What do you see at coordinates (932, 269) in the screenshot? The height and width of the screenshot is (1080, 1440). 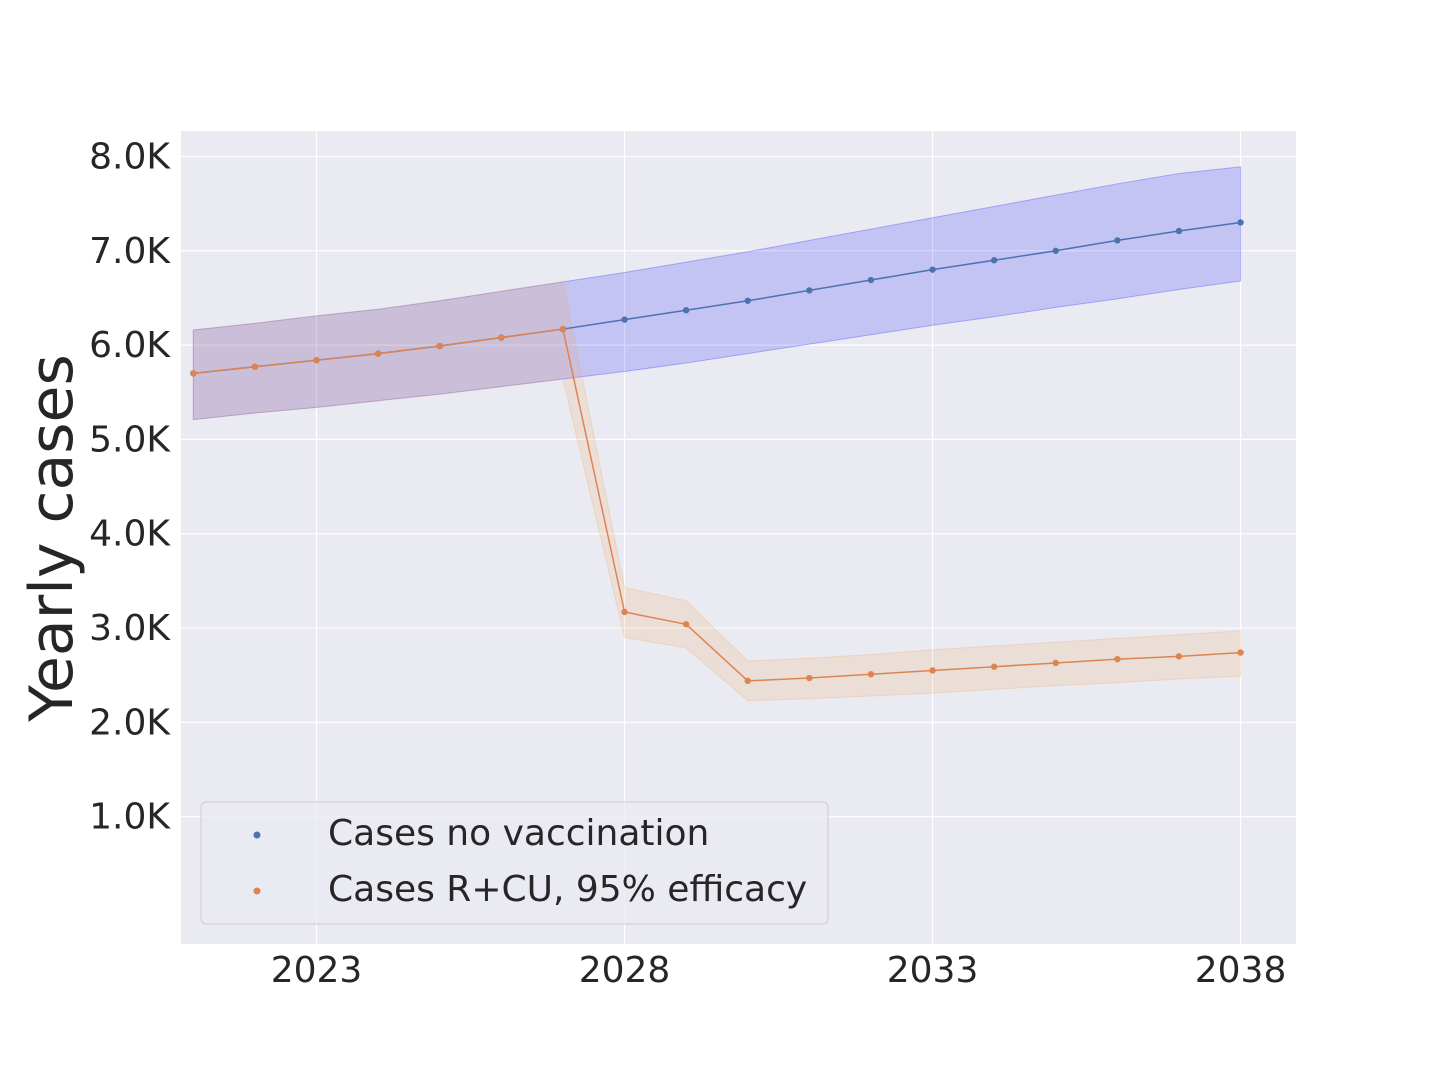 I see `point-no-vaccination-2033` at bounding box center [932, 269].